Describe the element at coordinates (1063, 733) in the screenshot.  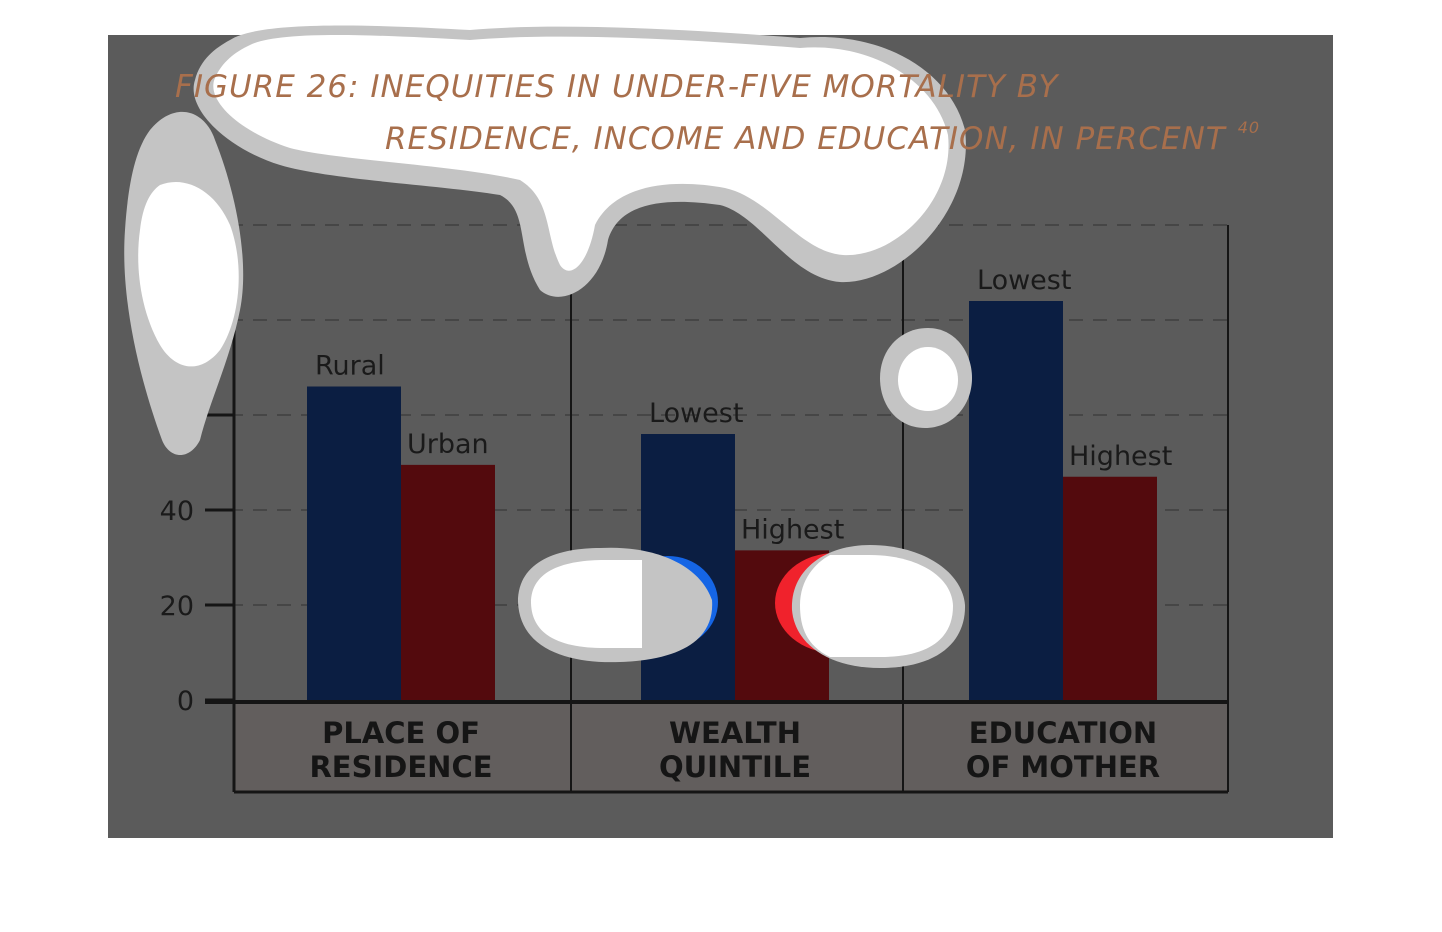
I see `group-category-label: EDUCATION` at that location.